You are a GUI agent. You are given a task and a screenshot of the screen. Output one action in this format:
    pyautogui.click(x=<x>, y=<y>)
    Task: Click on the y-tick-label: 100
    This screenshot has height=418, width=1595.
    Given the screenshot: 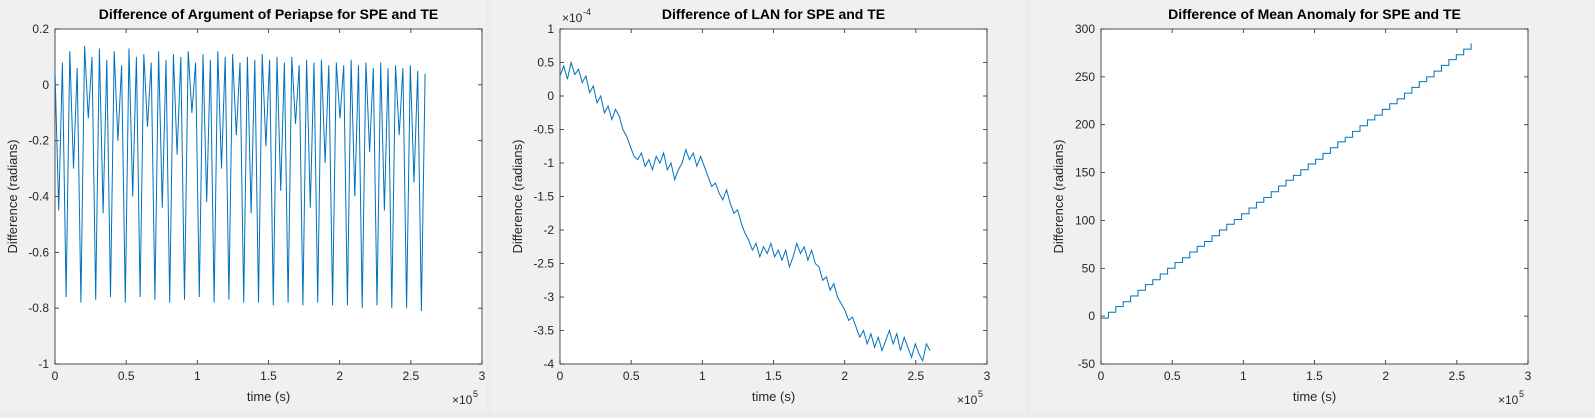 What is the action you would take?
    pyautogui.click(x=1085, y=220)
    